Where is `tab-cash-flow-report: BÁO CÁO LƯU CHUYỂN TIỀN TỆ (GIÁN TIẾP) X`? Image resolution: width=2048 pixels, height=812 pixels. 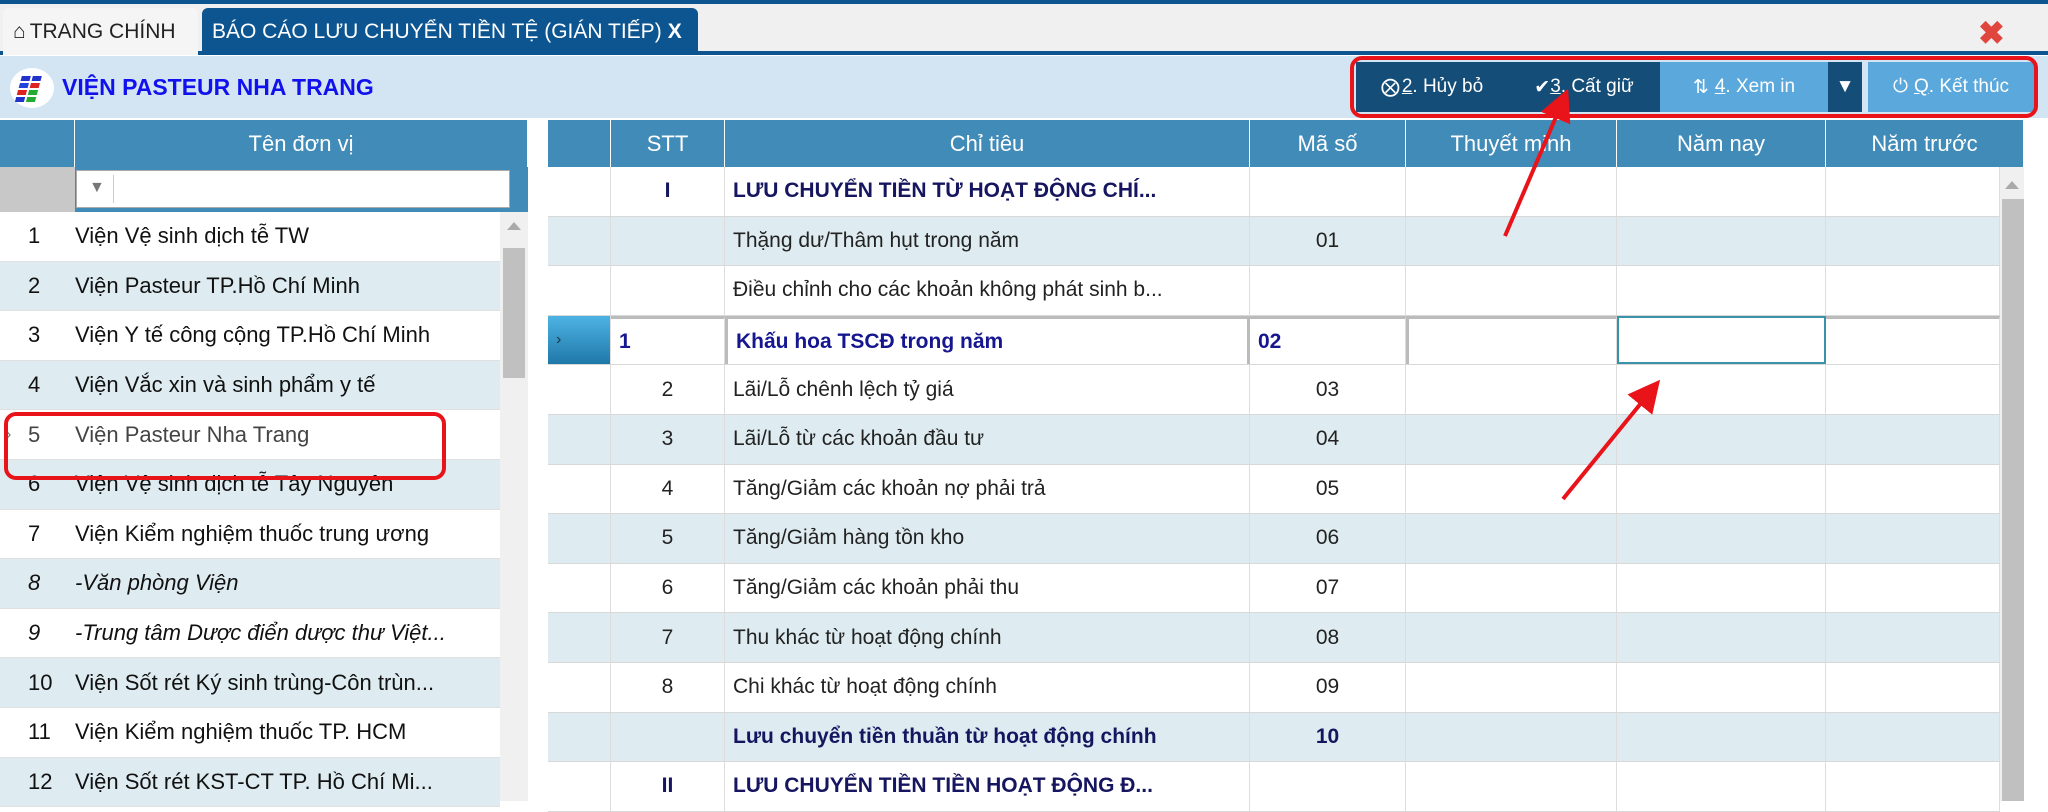 tab-cash-flow-report: BÁO CÁO LƯU CHUYỂN TIỀN TỆ (GIÁN TIẾP) X is located at coordinates (450, 31).